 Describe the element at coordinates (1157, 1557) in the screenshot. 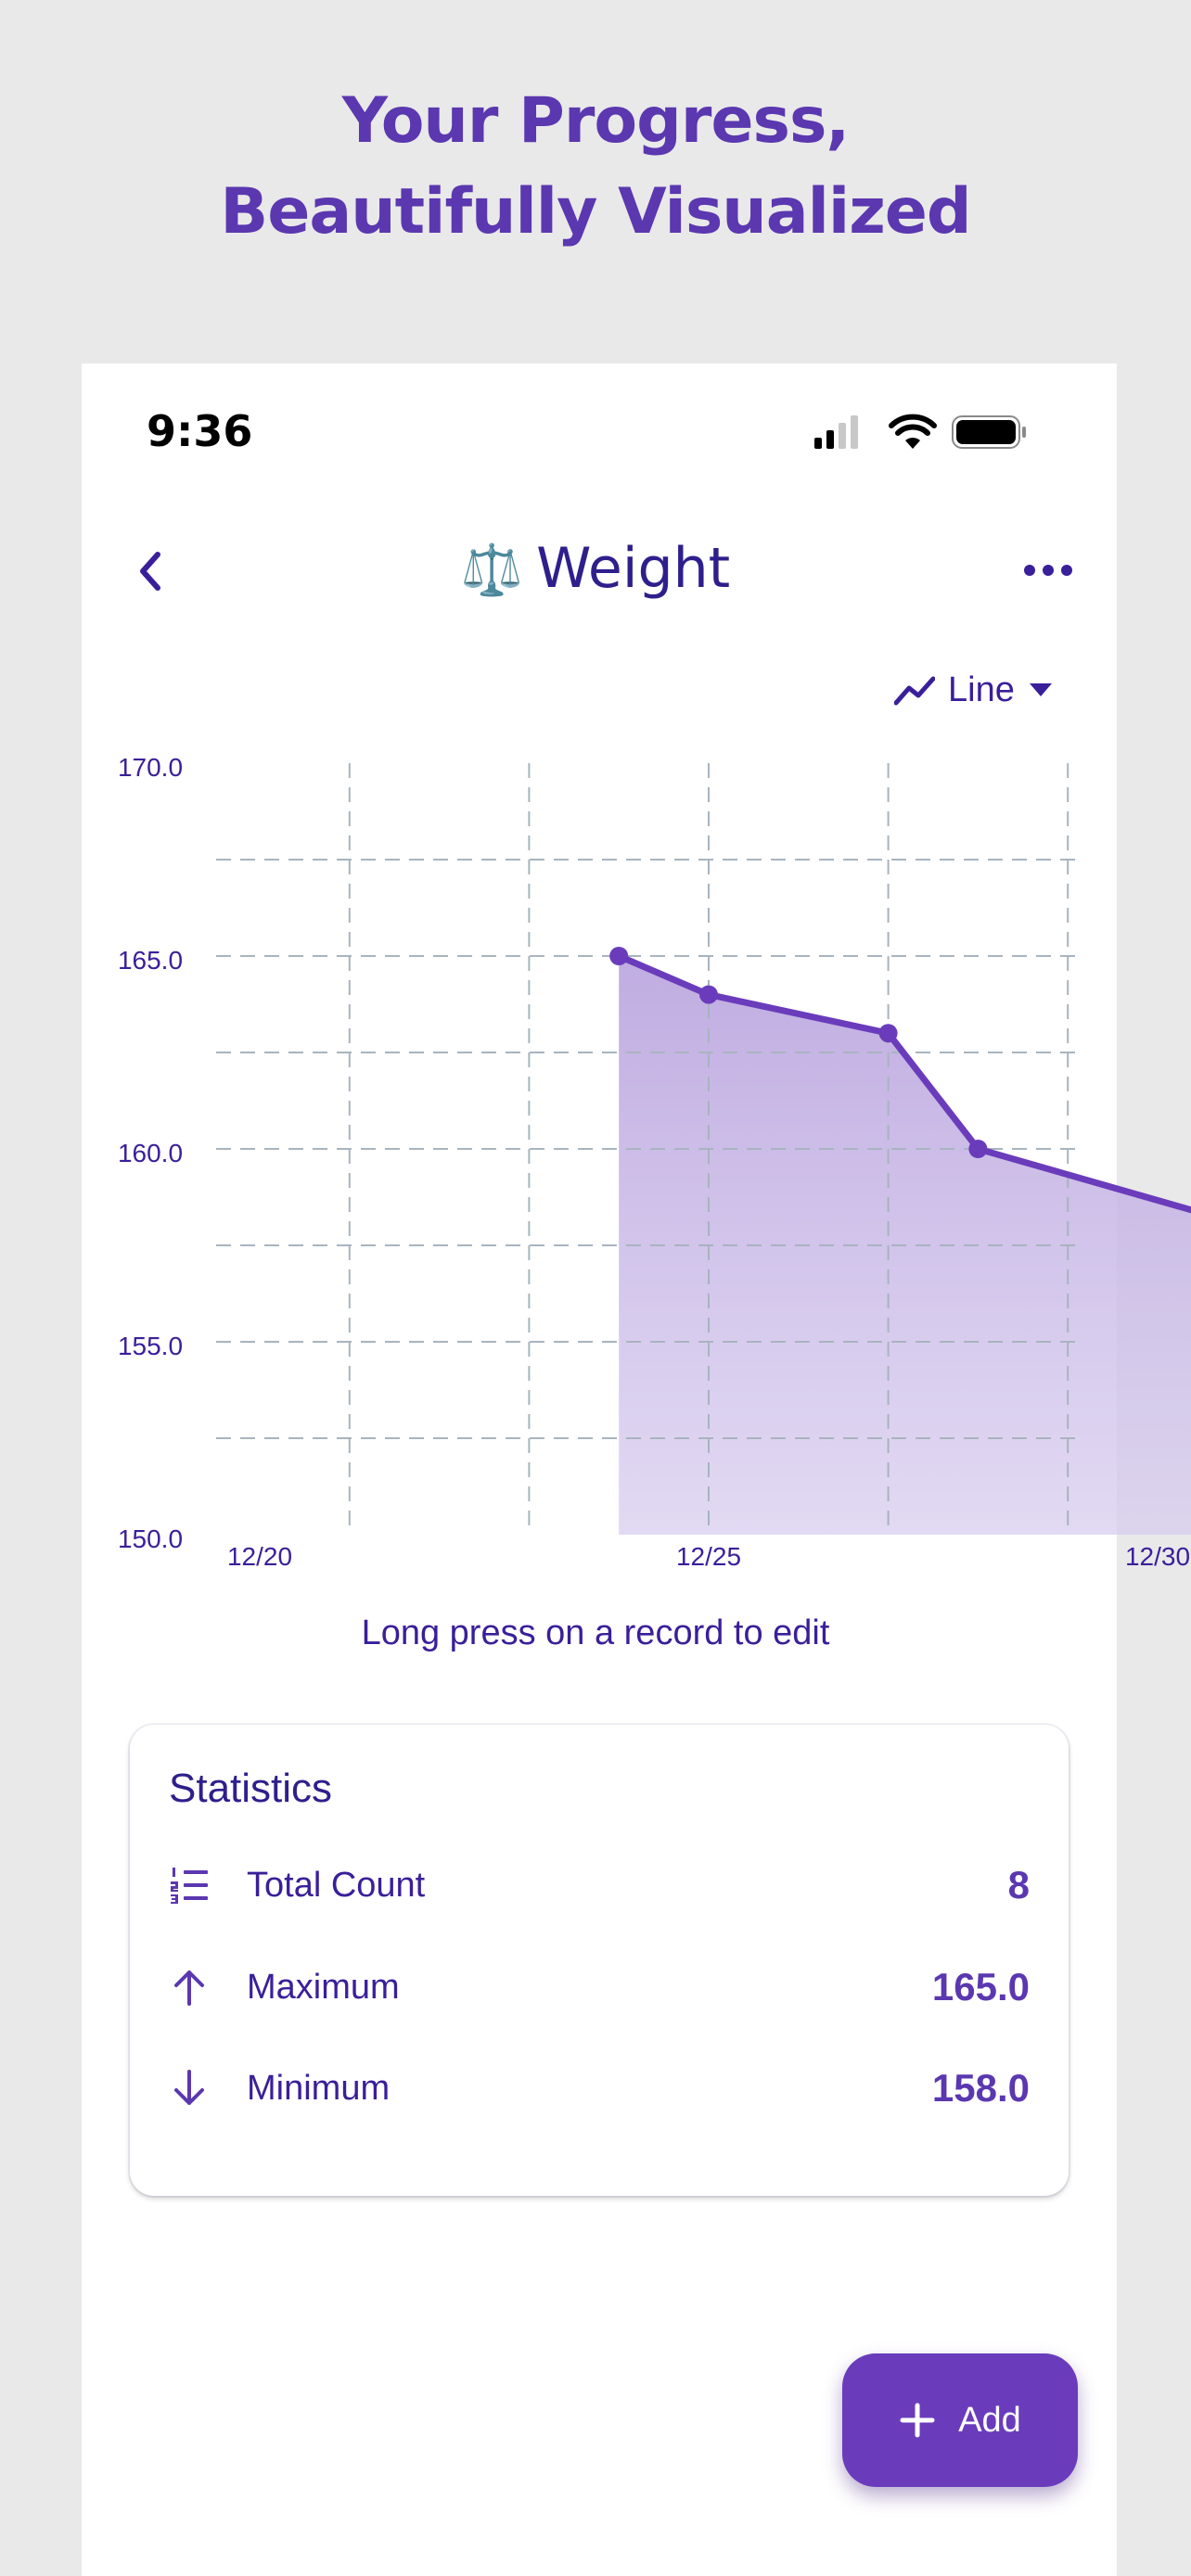

I see `x-tick-label: 12/30` at that location.